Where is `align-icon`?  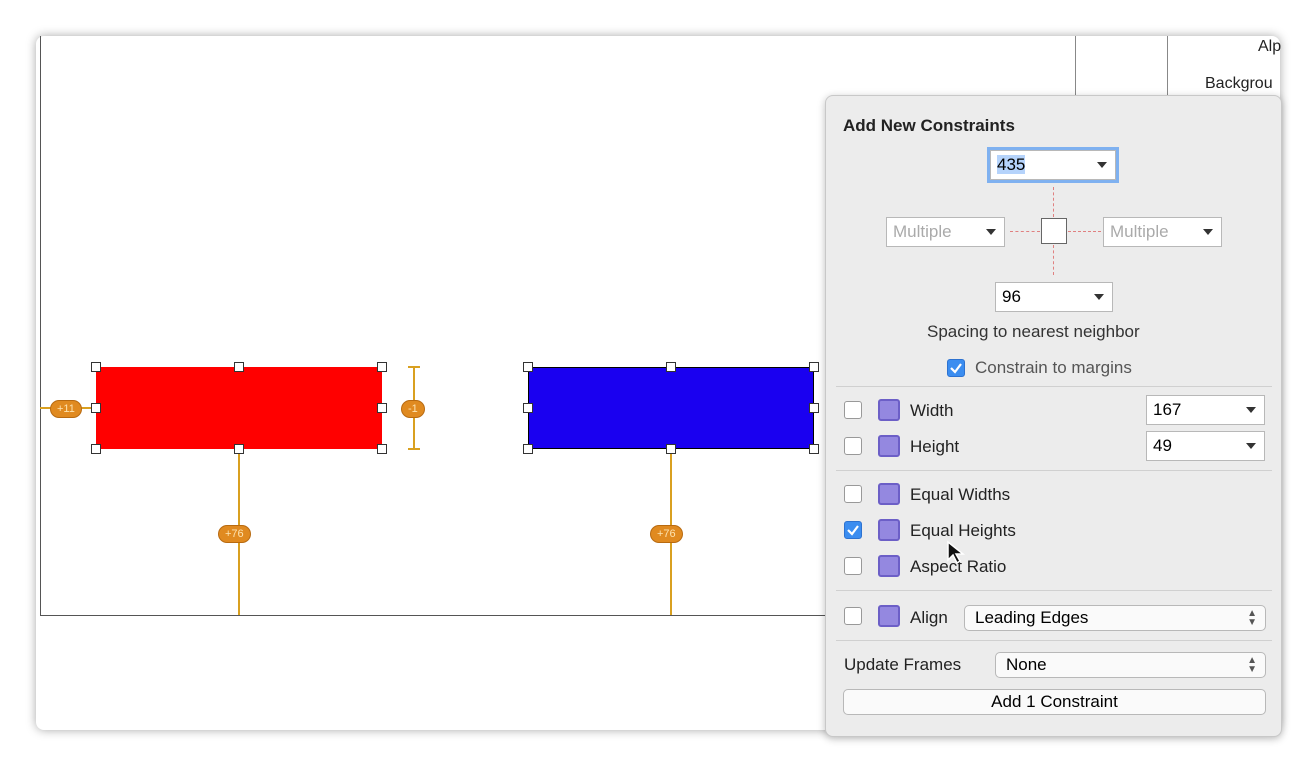 align-icon is located at coordinates (889, 616).